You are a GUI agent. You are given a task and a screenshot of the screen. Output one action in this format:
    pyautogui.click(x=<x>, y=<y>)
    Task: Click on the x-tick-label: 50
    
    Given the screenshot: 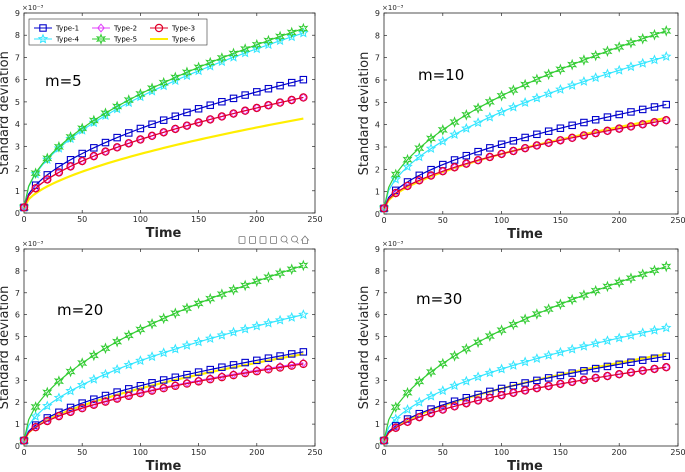 What is the action you would take?
    pyautogui.click(x=443, y=452)
    